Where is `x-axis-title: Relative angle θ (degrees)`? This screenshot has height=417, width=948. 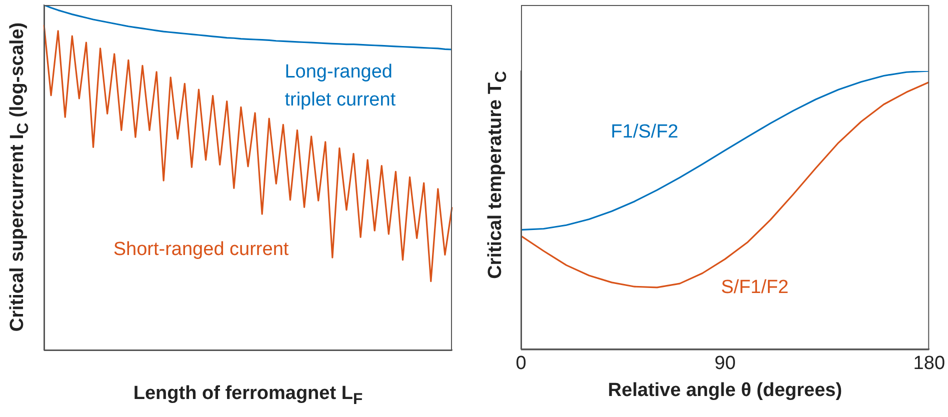 x-axis-title: Relative angle θ (degrees) is located at coordinates (725, 391).